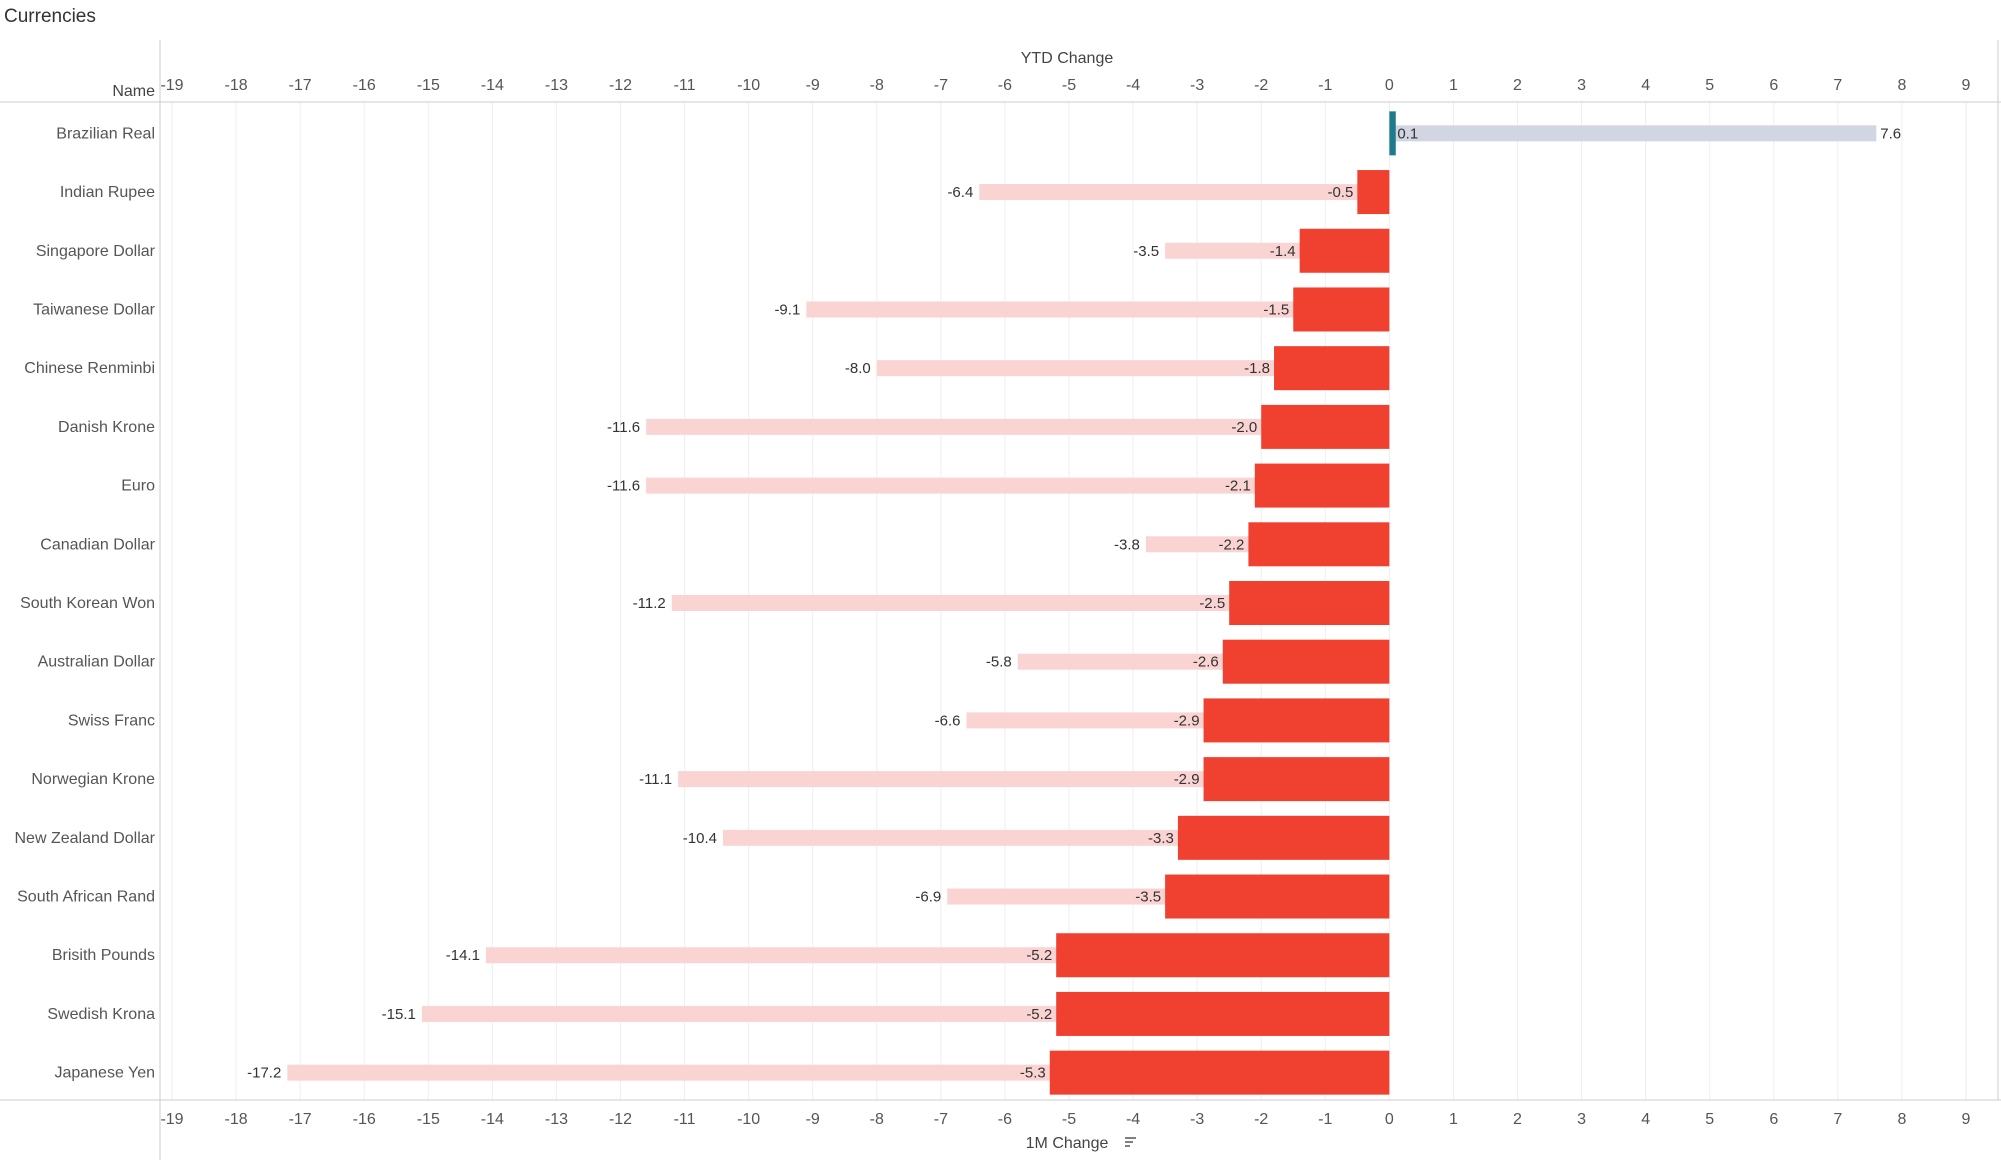 The width and height of the screenshot is (2001, 1160). What do you see at coordinates (1187, 779) in the screenshot?
I see `one-month-value-label: -2.9` at bounding box center [1187, 779].